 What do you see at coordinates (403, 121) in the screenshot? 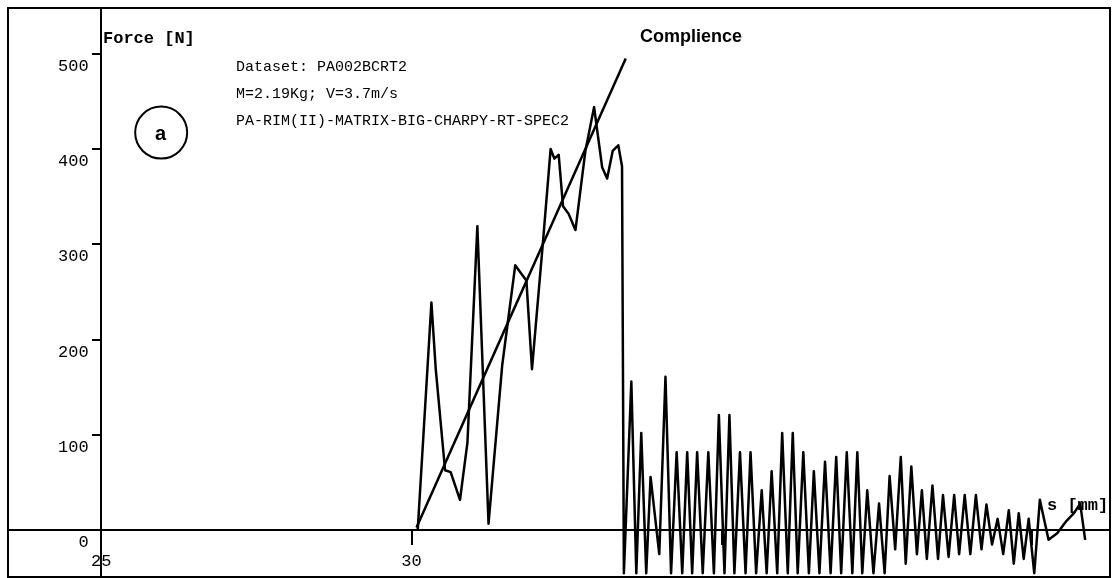
I see `annotation: PA-RIM(II)-MATRIX-BIG-CHARPY-RT-SPEC2` at bounding box center [403, 121].